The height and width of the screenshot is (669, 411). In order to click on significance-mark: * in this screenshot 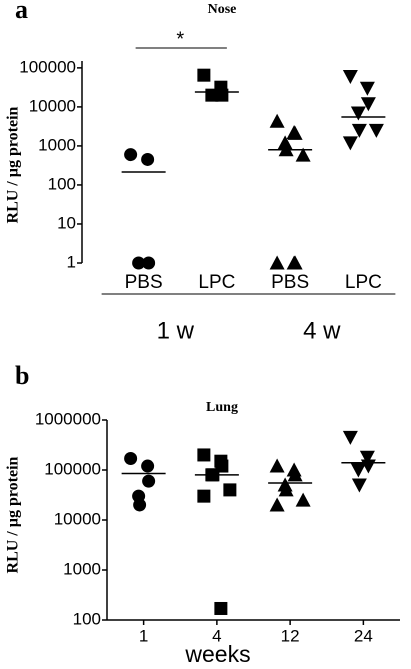, I will do `click(180, 39)`.